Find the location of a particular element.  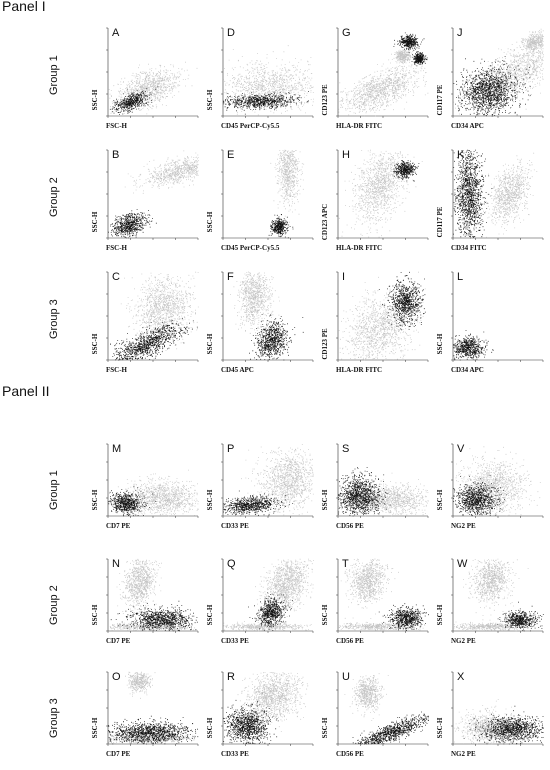

plot-letter-k: K is located at coordinates (461, 155).